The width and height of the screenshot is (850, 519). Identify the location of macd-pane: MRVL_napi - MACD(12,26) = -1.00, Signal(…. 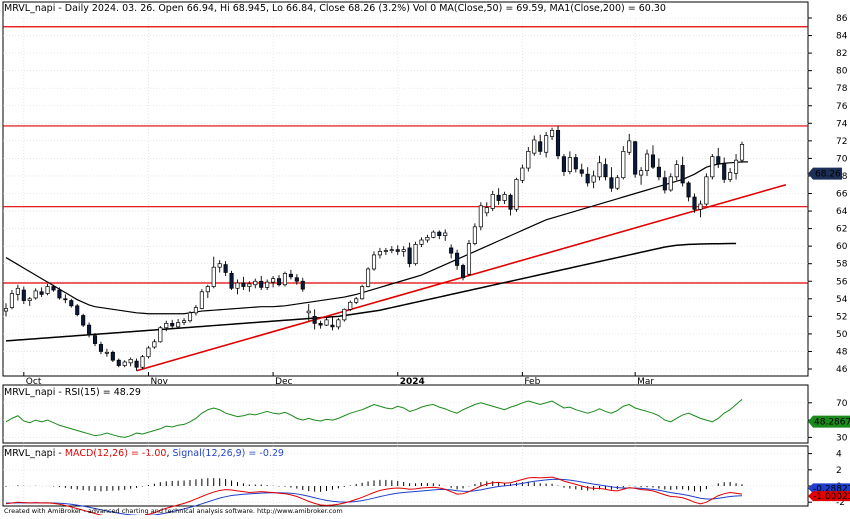
(426, 482).